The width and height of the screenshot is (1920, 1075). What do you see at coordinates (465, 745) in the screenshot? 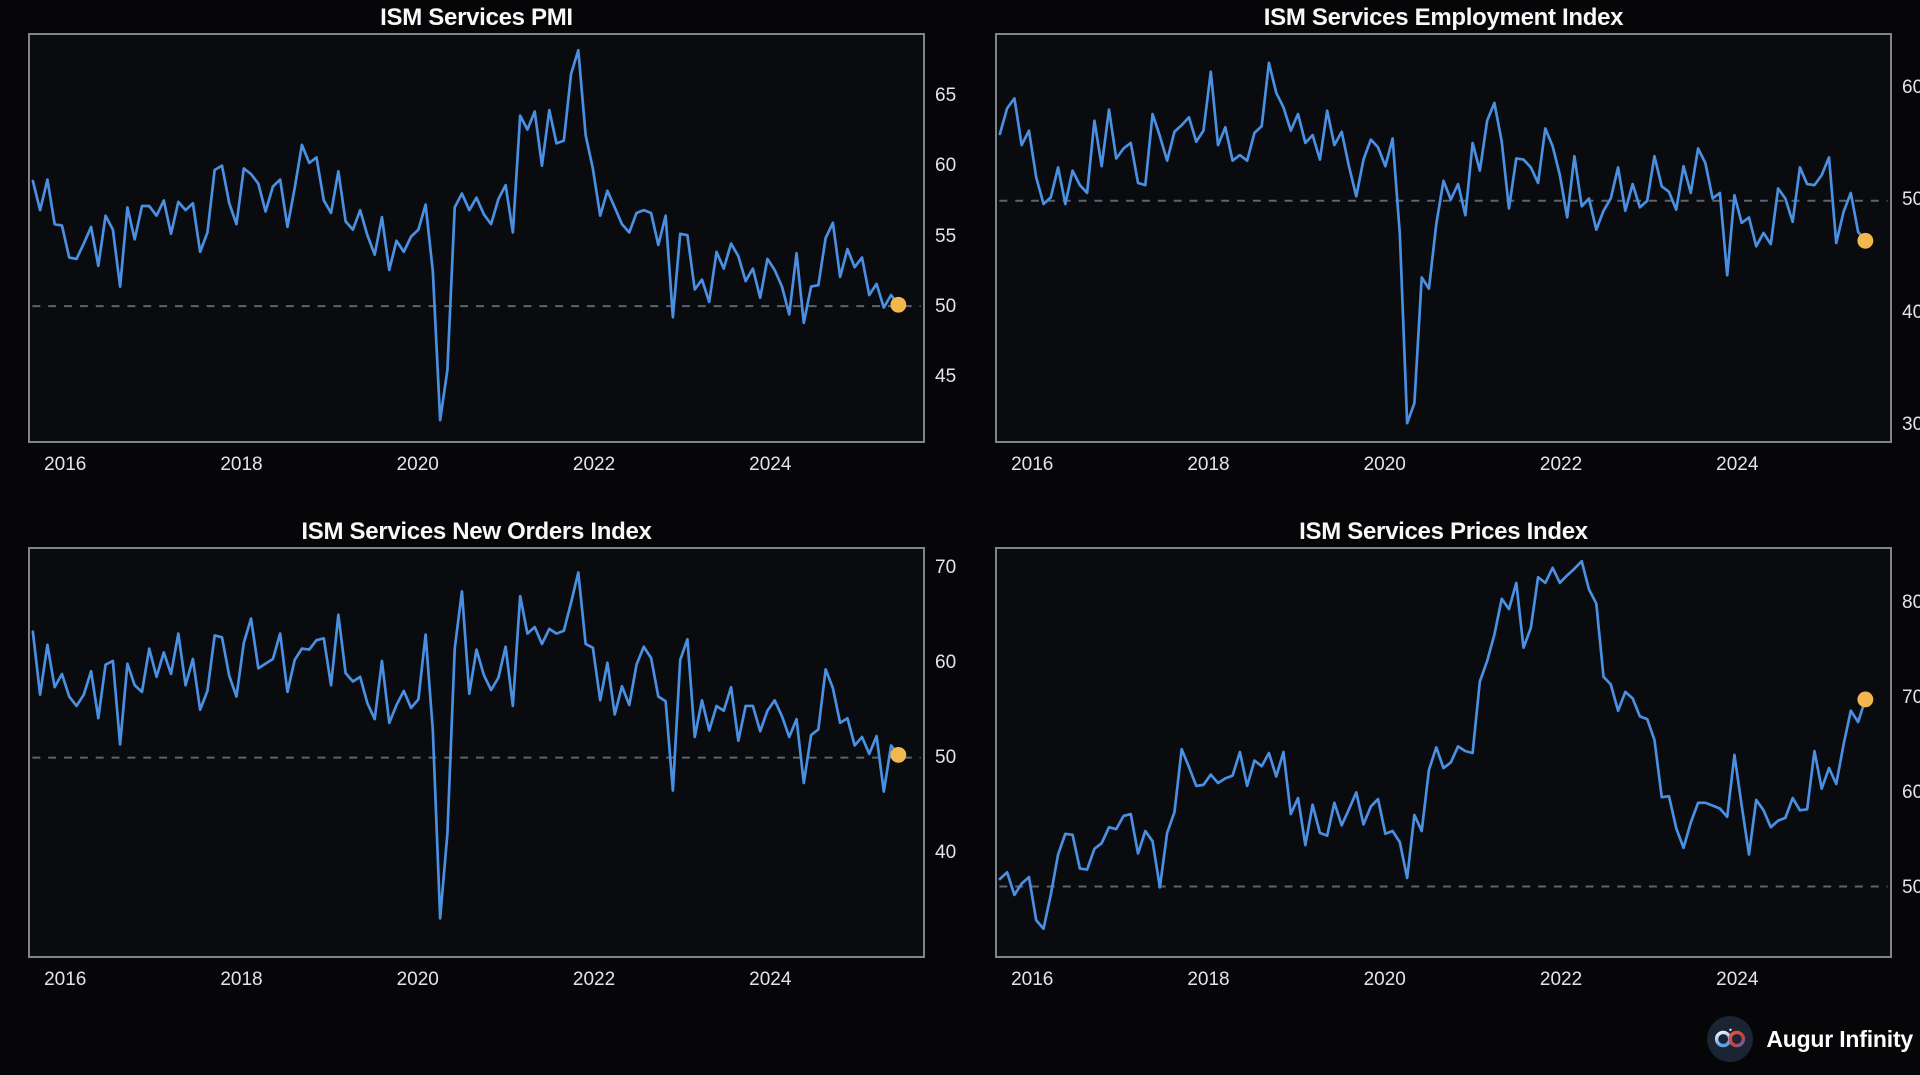
I see `series-line` at bounding box center [465, 745].